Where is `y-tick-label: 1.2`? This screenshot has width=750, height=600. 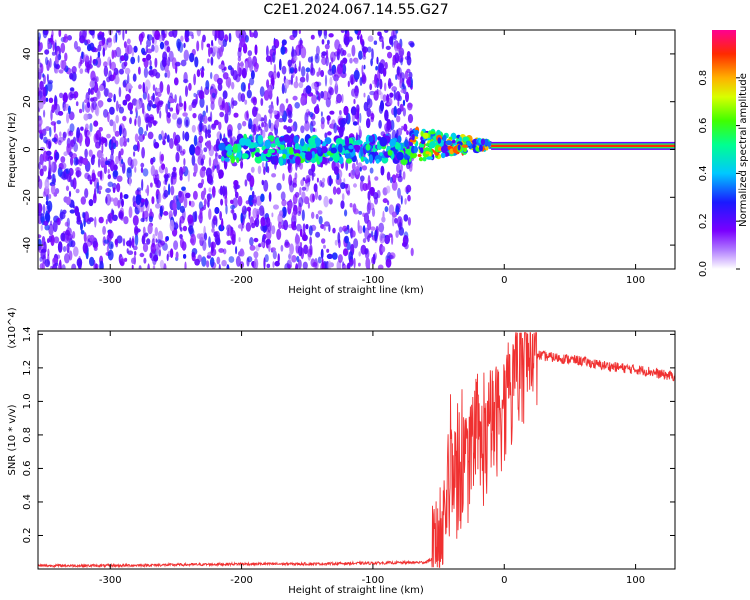 y-tick-label: 1.2 is located at coordinates (27, 368).